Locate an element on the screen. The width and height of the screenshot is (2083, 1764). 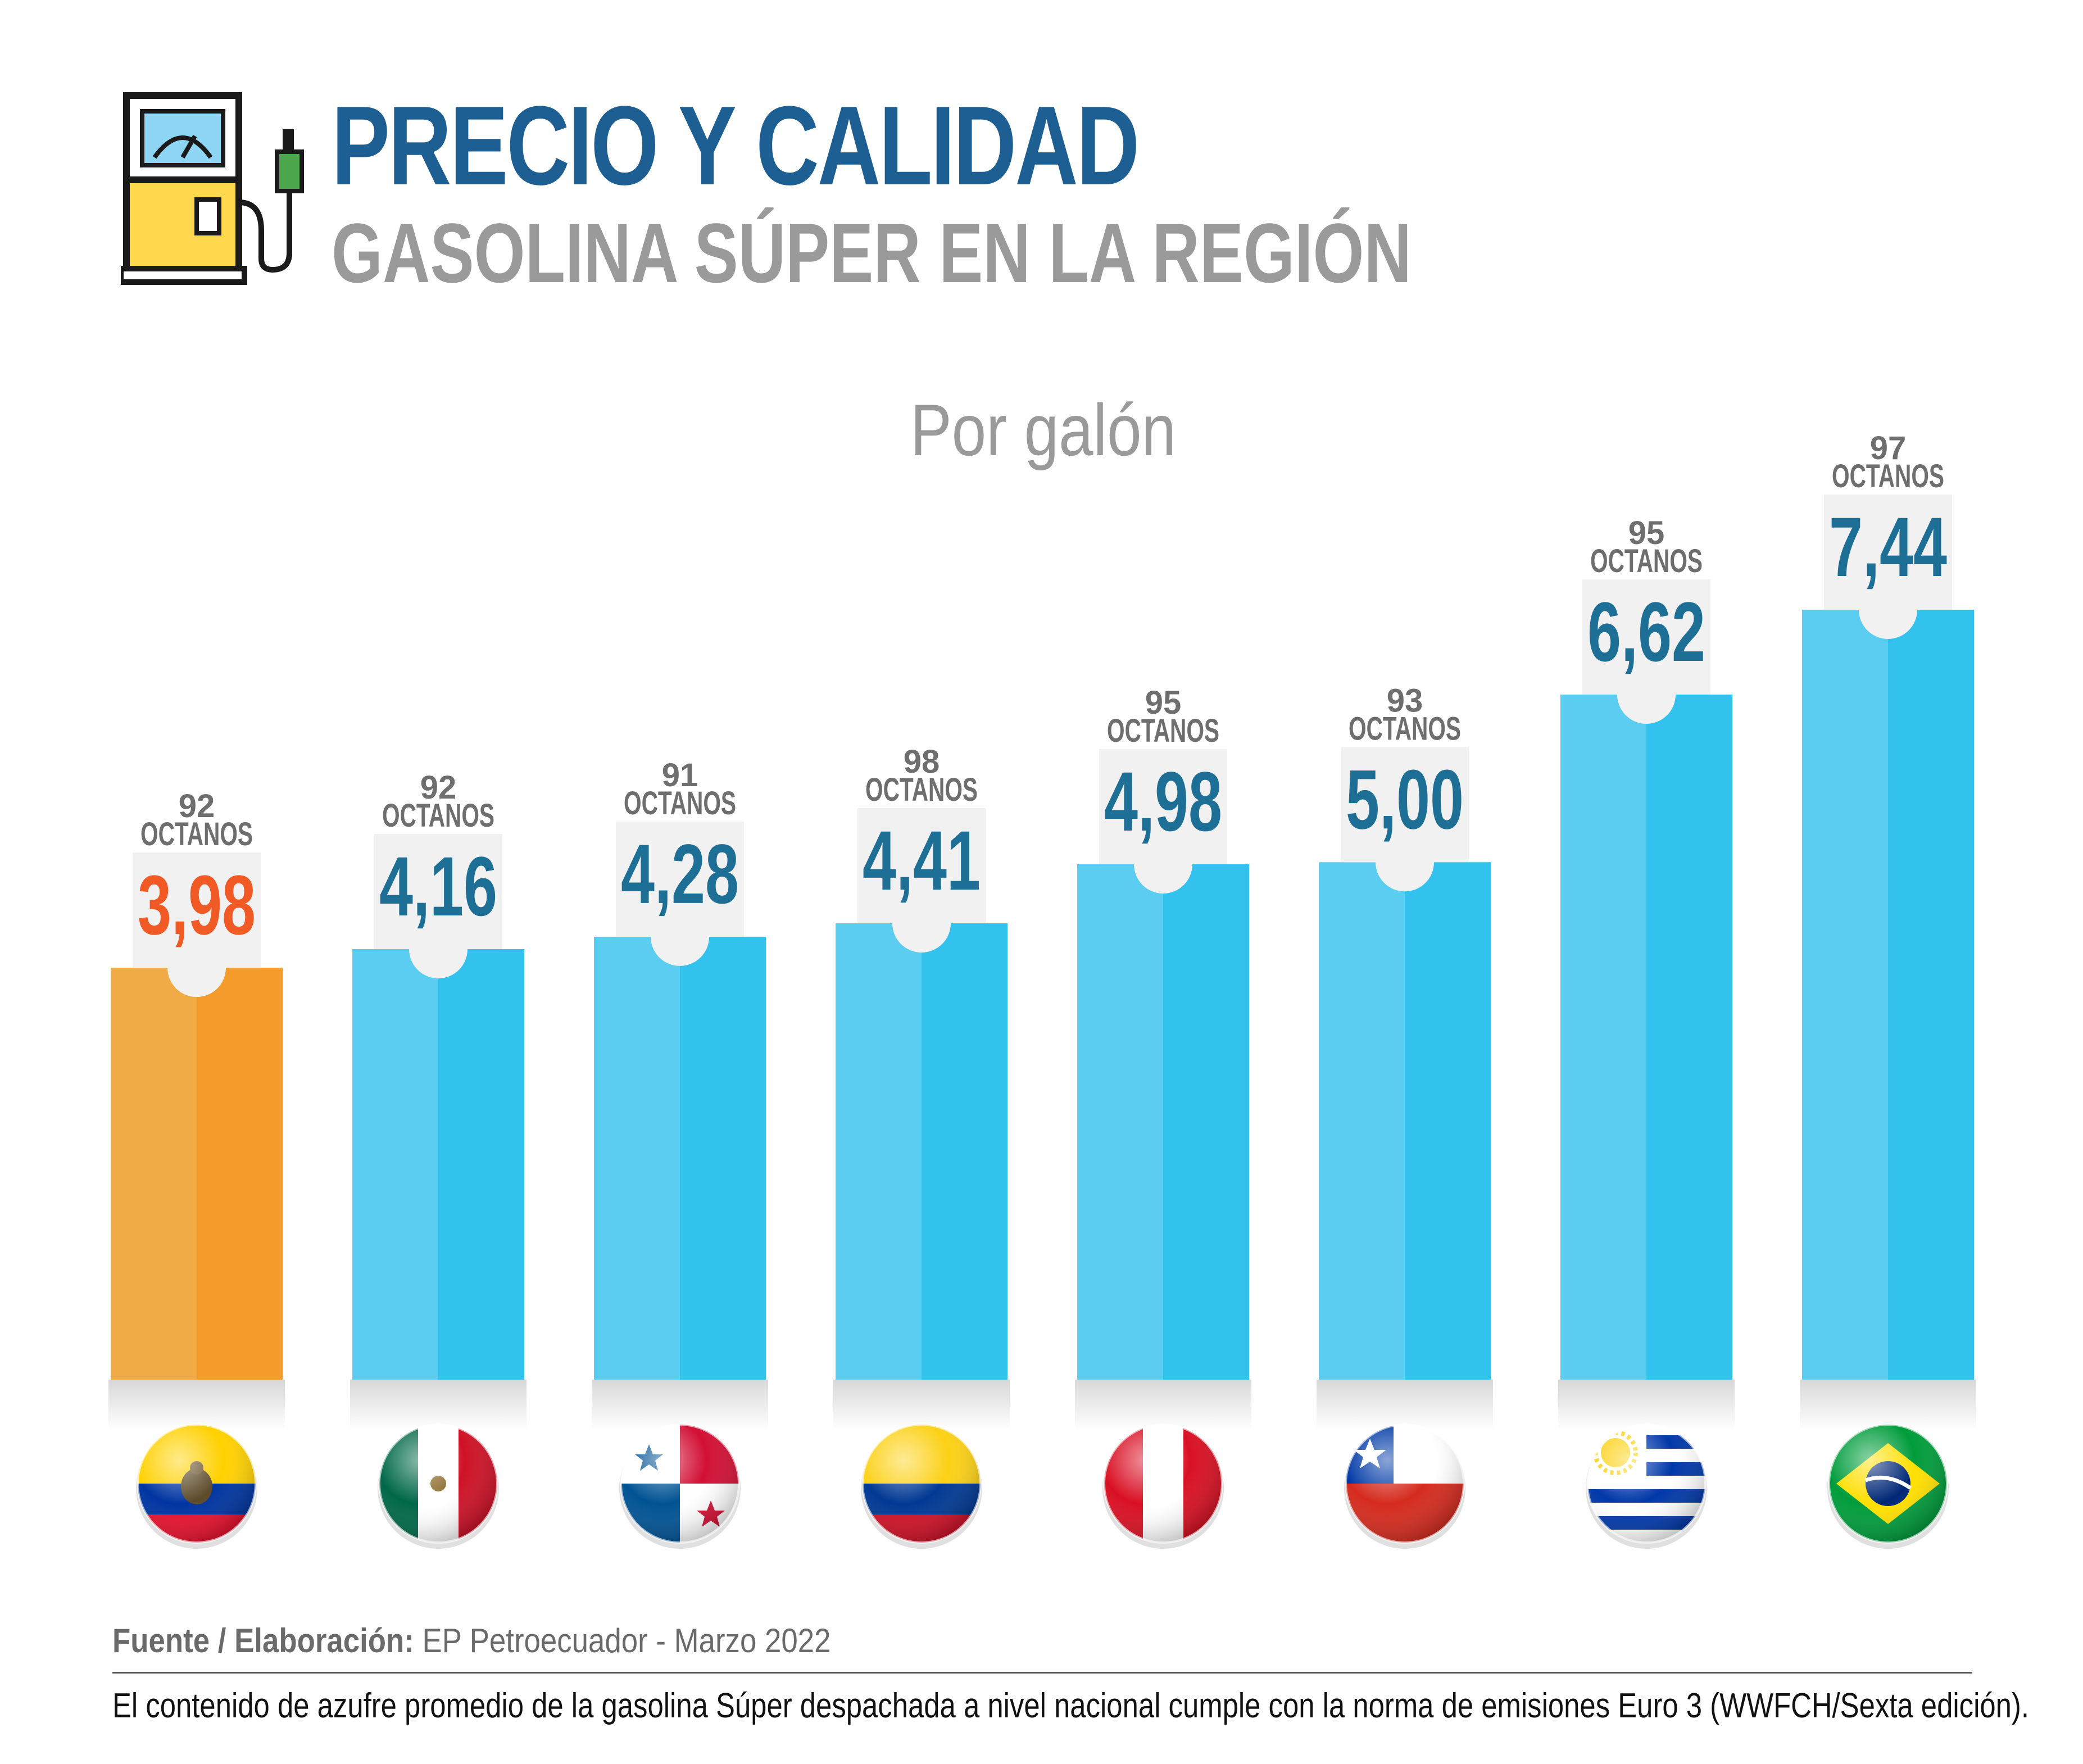
peru-flag-icon is located at coordinates (1163, 1486).